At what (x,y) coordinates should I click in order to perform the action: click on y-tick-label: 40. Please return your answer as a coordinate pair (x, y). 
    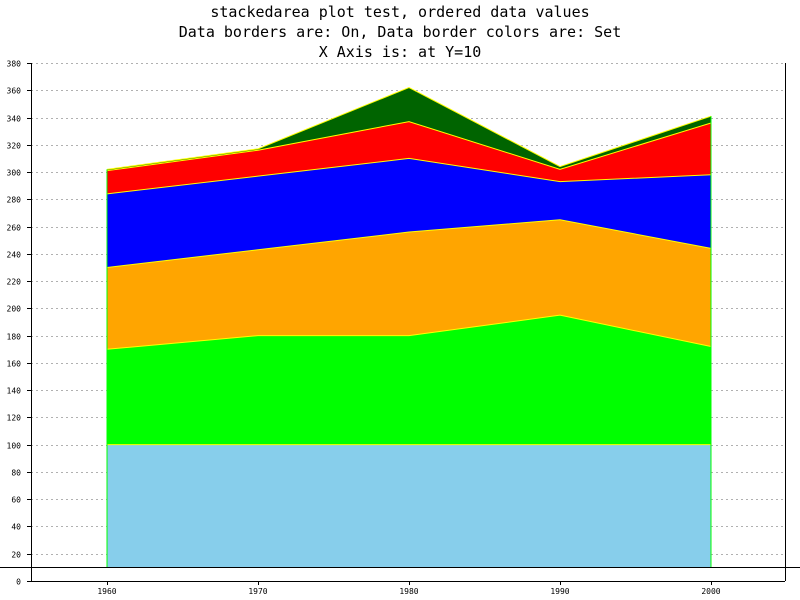
    Looking at the image, I should click on (16, 527).